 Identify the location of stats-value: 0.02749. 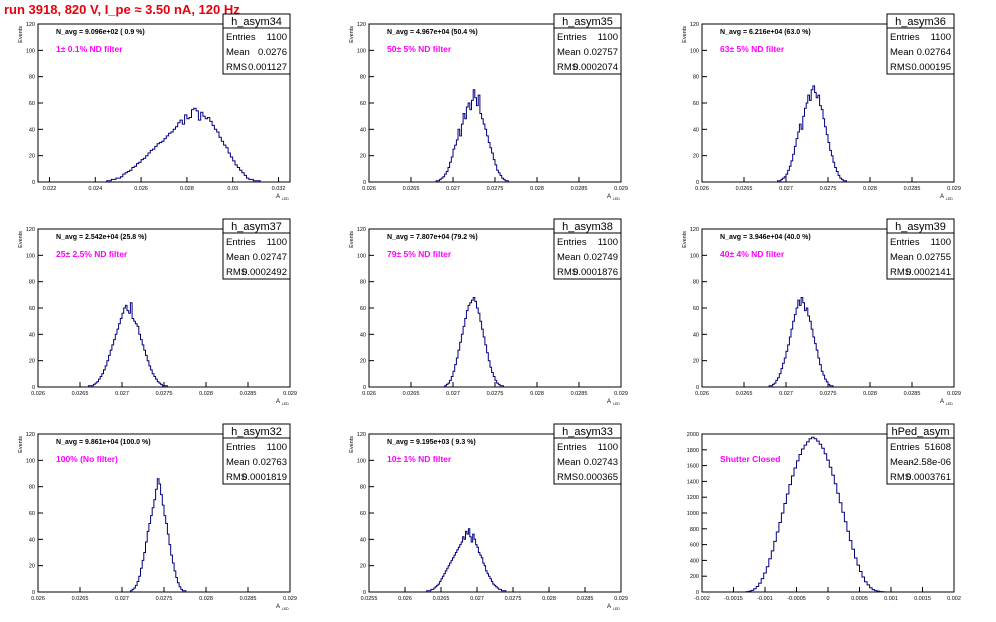
(601, 257).